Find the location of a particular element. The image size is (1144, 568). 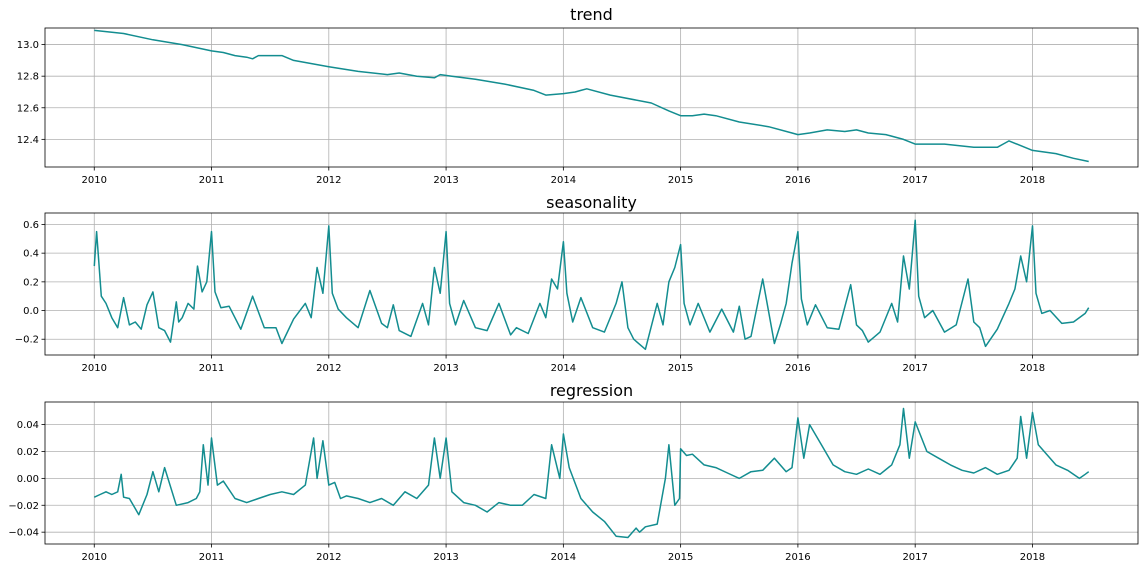

trend-y-tick-label: 13.0 is located at coordinates (28, 45).